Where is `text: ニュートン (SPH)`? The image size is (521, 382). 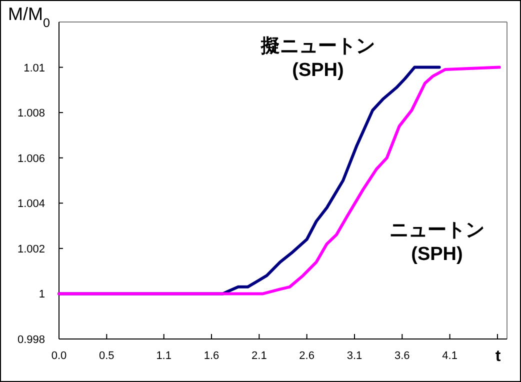
text: ニュートン (SPH) is located at coordinates (437, 242).